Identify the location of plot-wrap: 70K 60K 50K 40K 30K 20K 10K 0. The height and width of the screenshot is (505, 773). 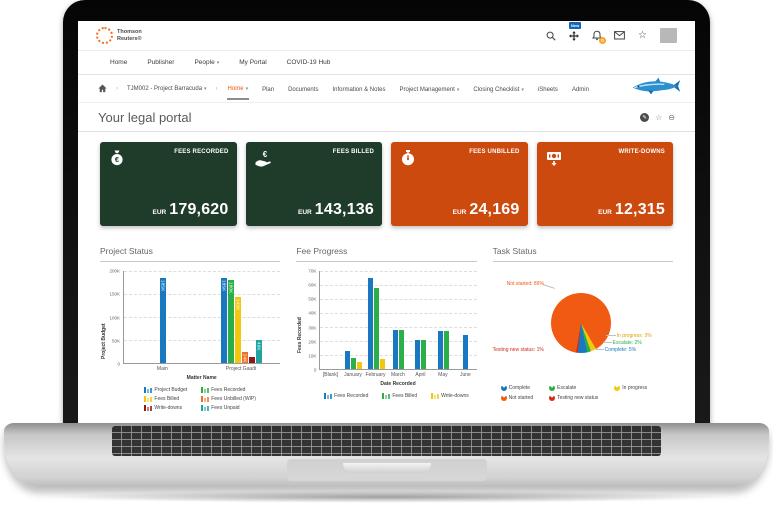
(390, 321).